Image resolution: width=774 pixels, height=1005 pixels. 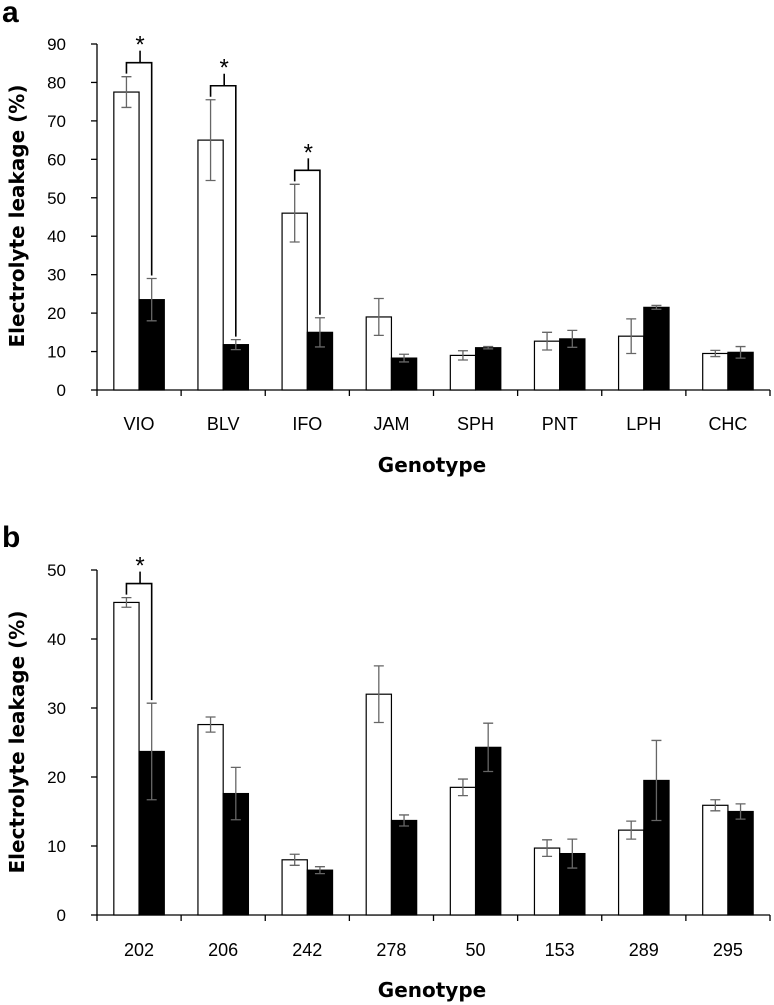 I want to click on y-tick-label: 70, so click(x=56, y=121).